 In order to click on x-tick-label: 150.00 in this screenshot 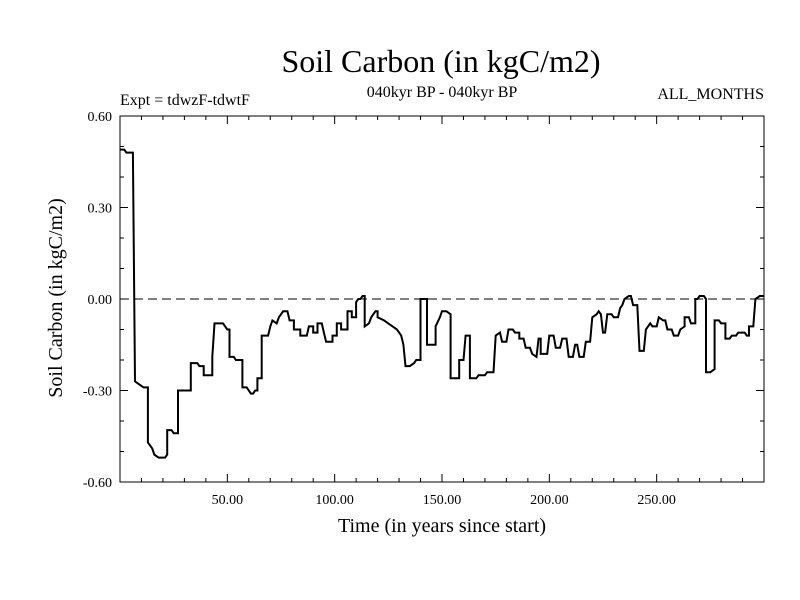, I will do `click(442, 500)`.